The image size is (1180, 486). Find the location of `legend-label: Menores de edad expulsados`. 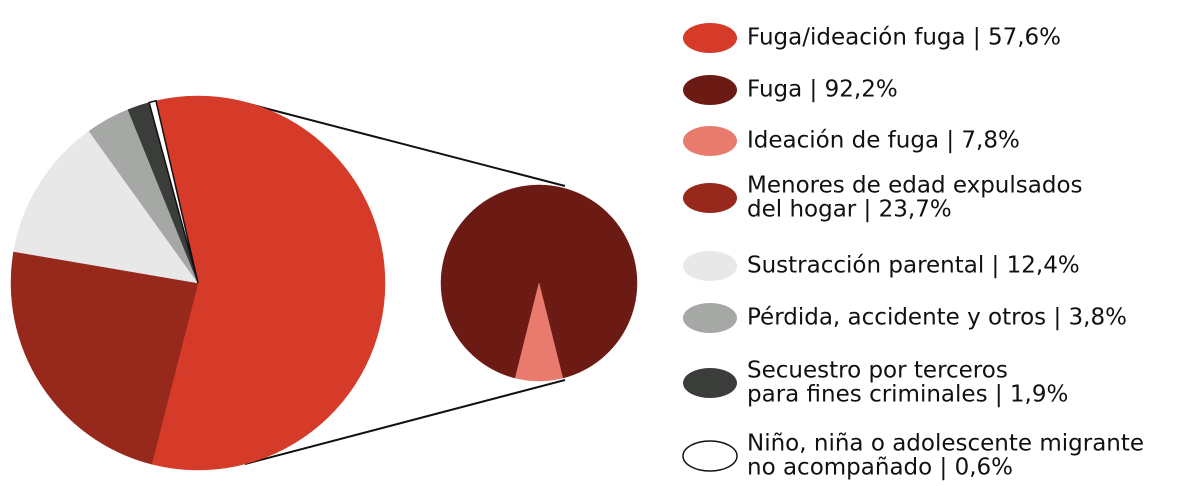

legend-label: Menores de edad expulsados is located at coordinates (915, 186).